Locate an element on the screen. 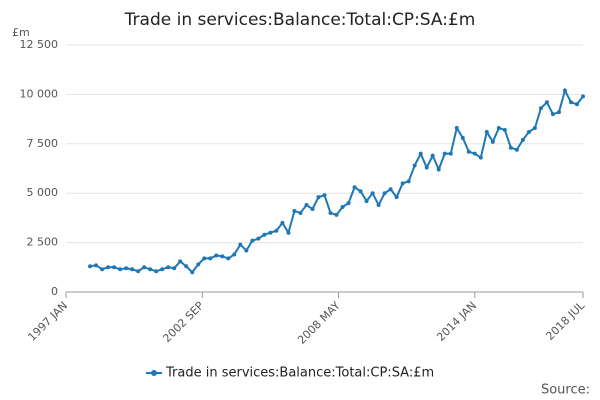 The width and height of the screenshot is (600, 400). legend-marker is located at coordinates (154, 373).